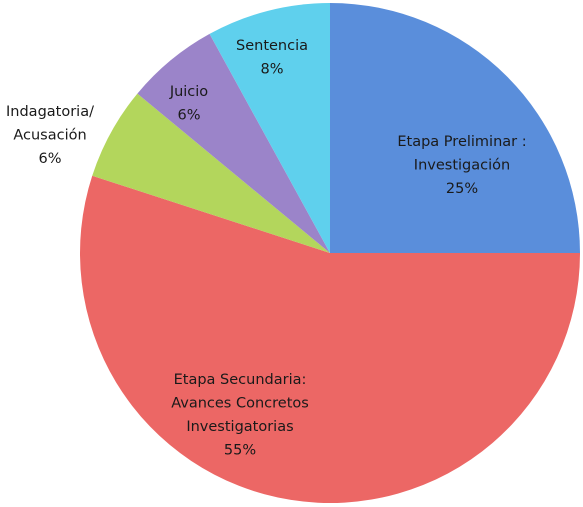 The height and width of the screenshot is (507, 583). Describe the element at coordinates (462, 189) in the screenshot. I see `slice-value-label: 25%` at that location.